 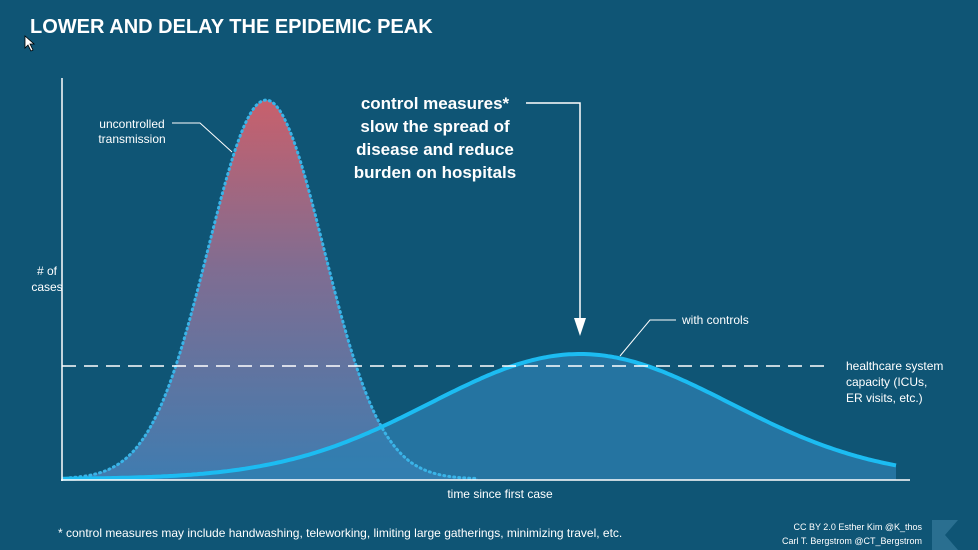 What do you see at coordinates (131, 124) in the screenshot?
I see `uncontrolled-label: uncontrolled` at bounding box center [131, 124].